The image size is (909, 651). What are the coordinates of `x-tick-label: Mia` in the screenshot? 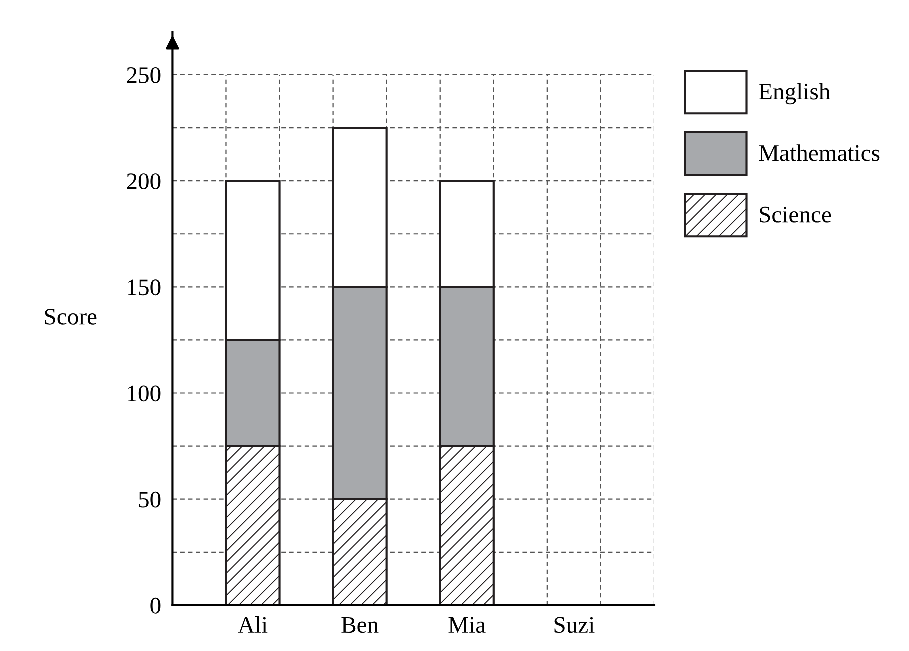 It's located at (467, 625).